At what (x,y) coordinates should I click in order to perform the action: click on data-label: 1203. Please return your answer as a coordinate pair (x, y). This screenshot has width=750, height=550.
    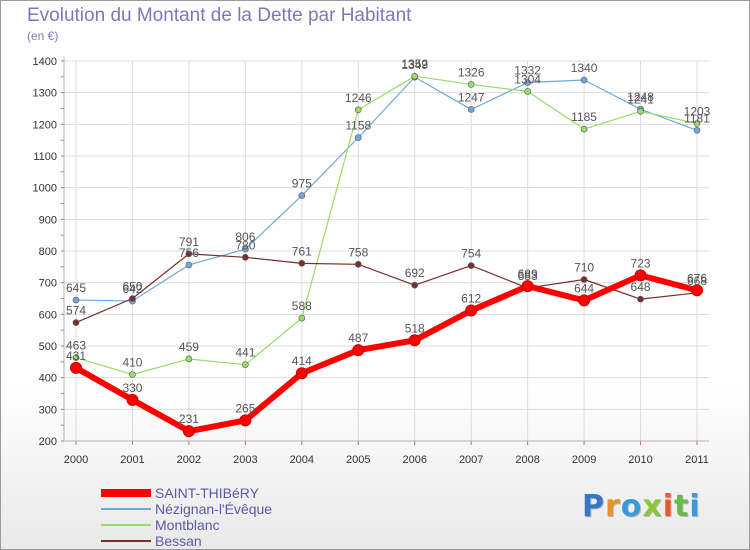
    Looking at the image, I should click on (697, 111).